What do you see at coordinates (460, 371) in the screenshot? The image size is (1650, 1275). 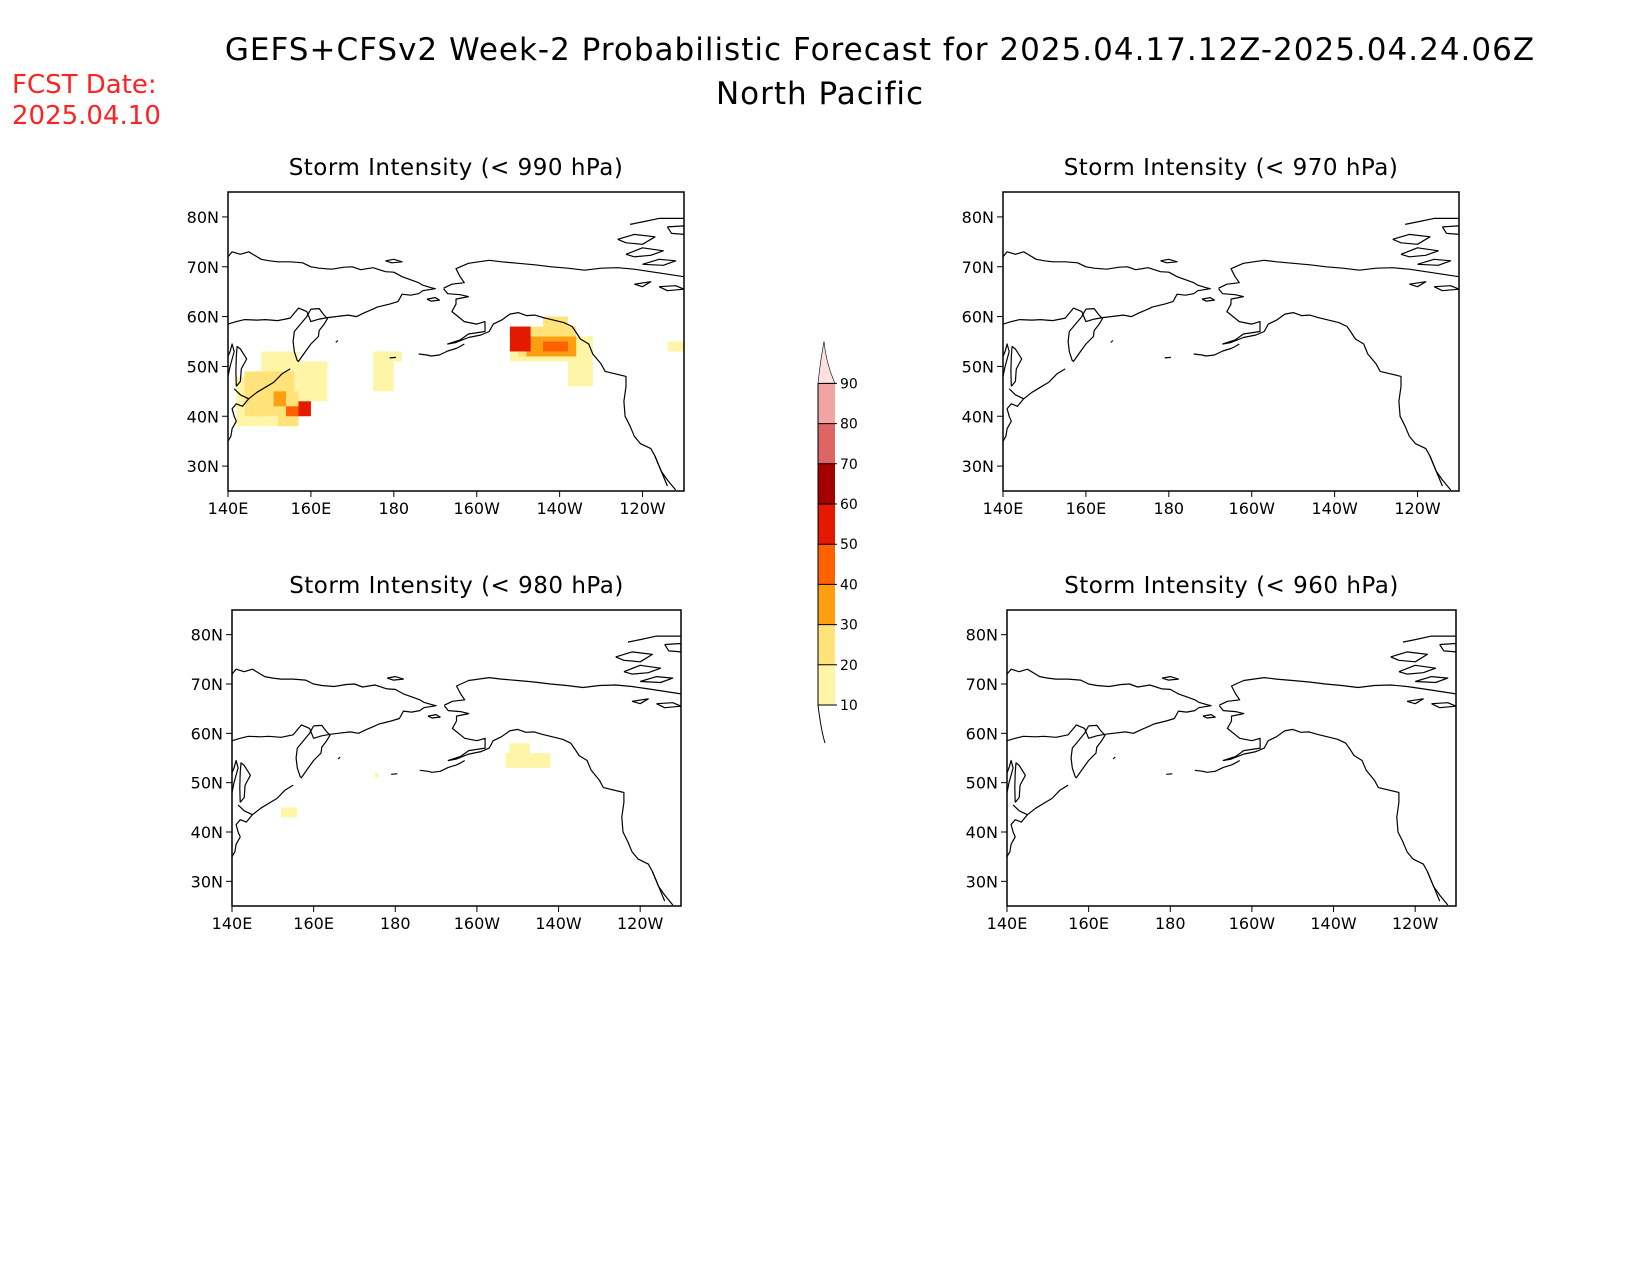 I see `probability-field` at bounding box center [460, 371].